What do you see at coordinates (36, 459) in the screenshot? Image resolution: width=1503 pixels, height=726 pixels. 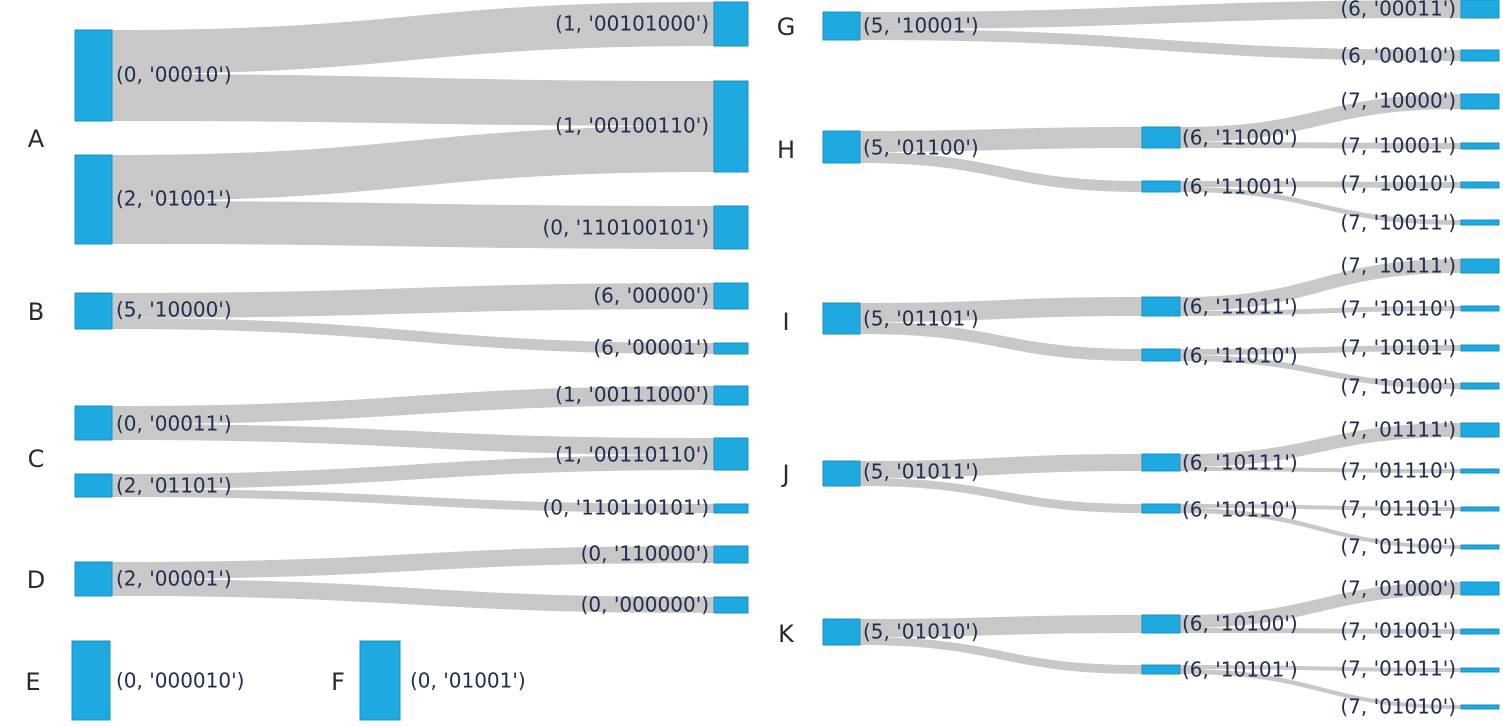 I see `panel-label: C` at bounding box center [36, 459].